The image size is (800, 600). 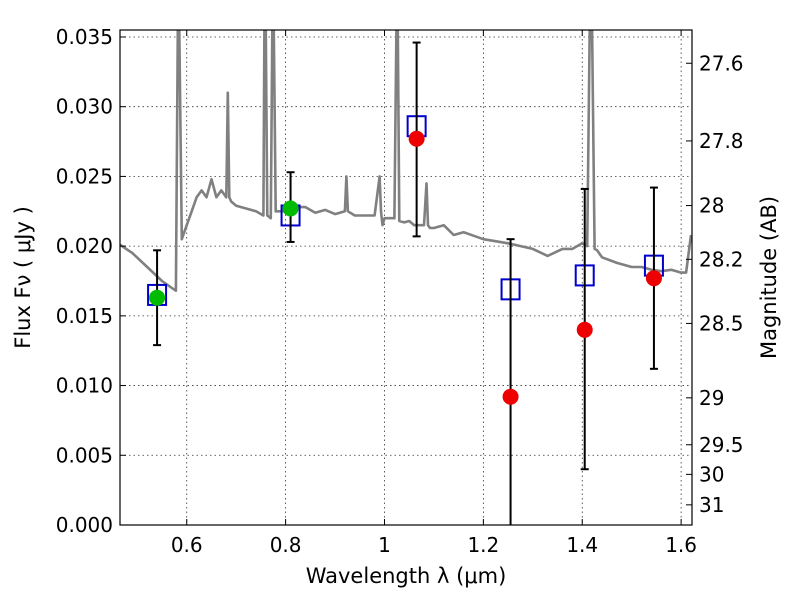 I want to click on x-tick-label: 1, so click(x=384, y=545).